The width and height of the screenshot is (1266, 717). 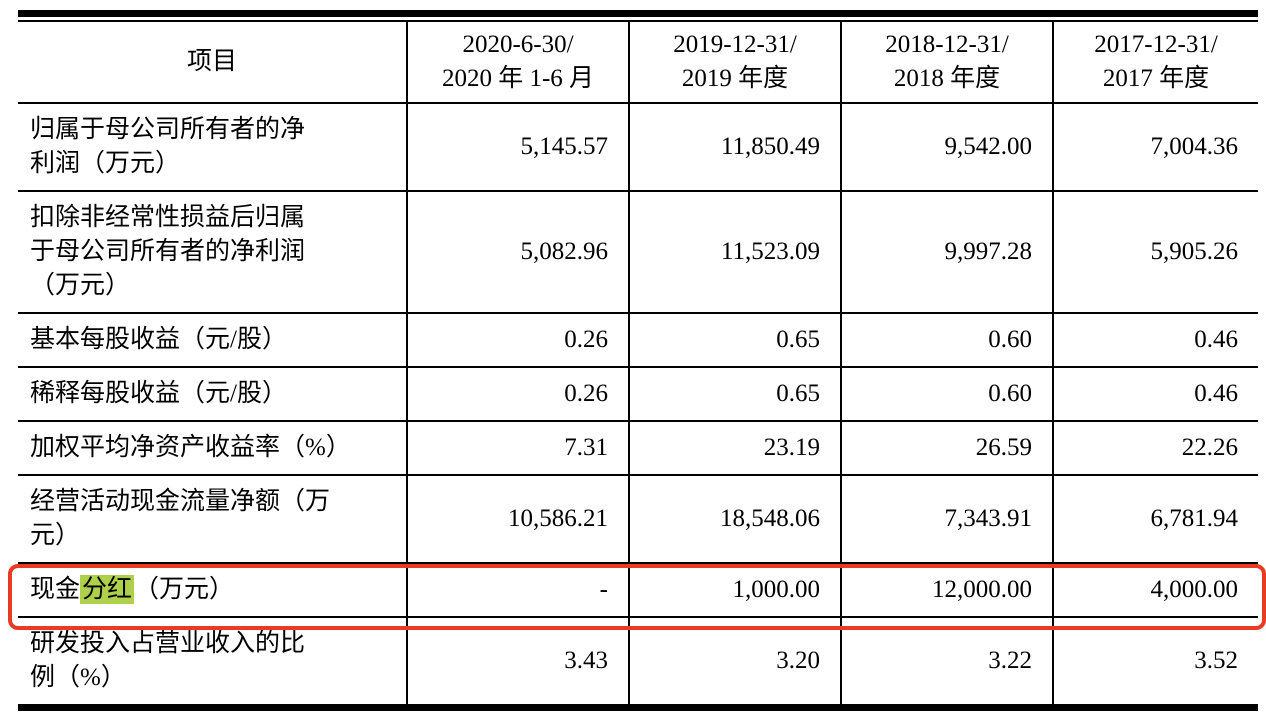 I want to click on row-label: 经营活动现金流量净额（万 元）, so click(x=213, y=519).